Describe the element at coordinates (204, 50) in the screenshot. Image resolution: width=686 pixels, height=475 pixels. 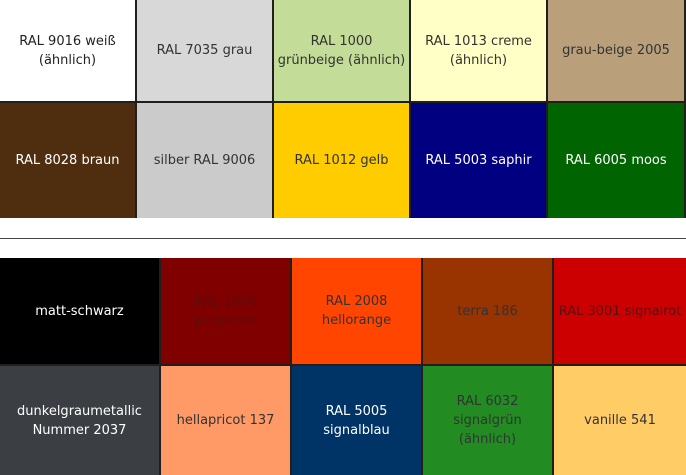
I see `swatch-ral-7035: RAL 7035 grau` at that location.